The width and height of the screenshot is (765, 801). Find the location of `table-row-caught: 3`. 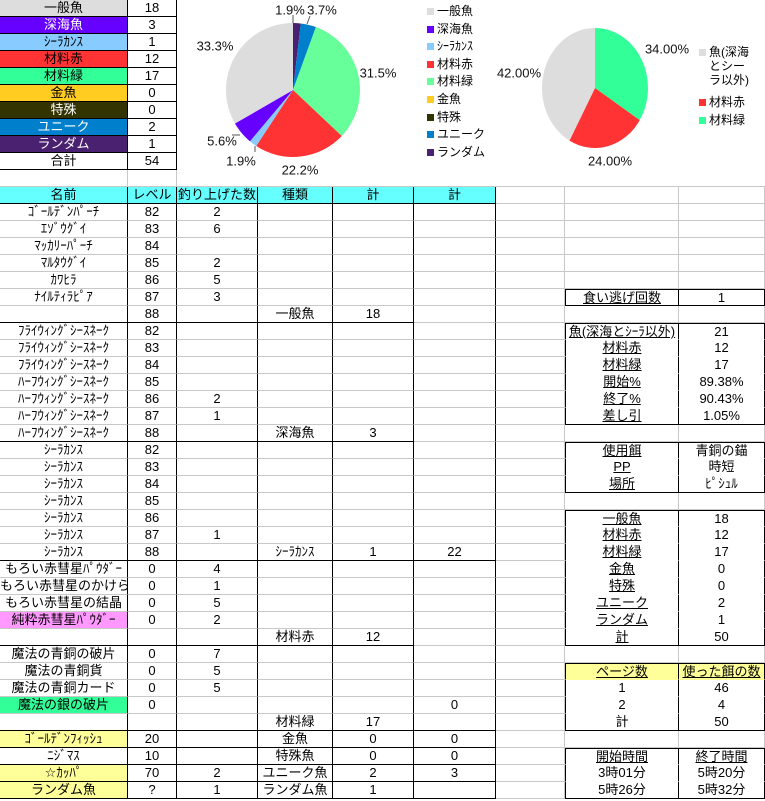

table-row-caught: 3 is located at coordinates (217, 297).